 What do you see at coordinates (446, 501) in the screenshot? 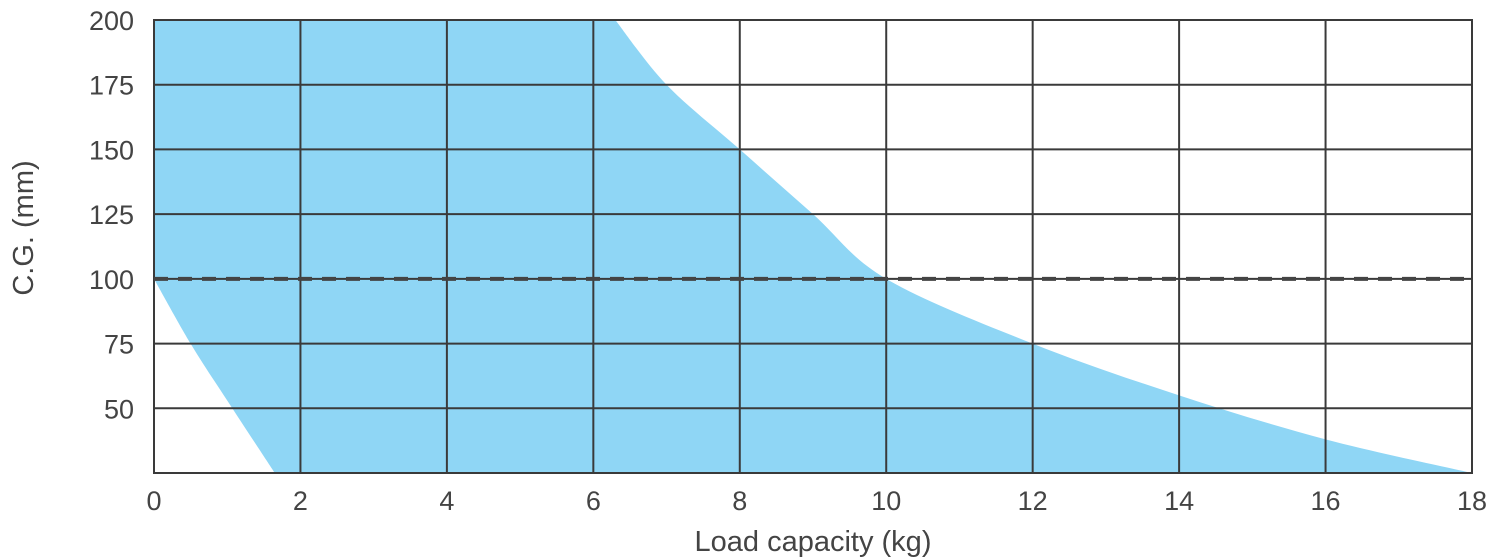
I see `x-tick-label-2: 4` at bounding box center [446, 501].